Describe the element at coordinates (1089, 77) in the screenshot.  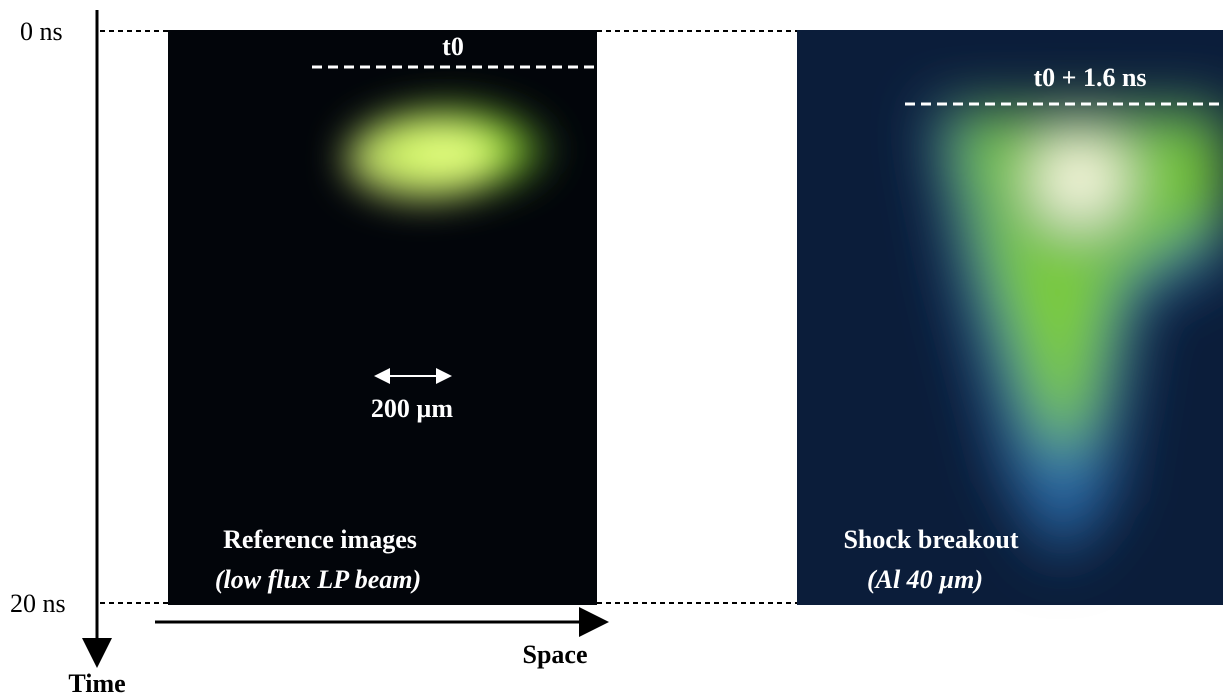
I see `shock-marker: t0 + 1.6 ns` at that location.